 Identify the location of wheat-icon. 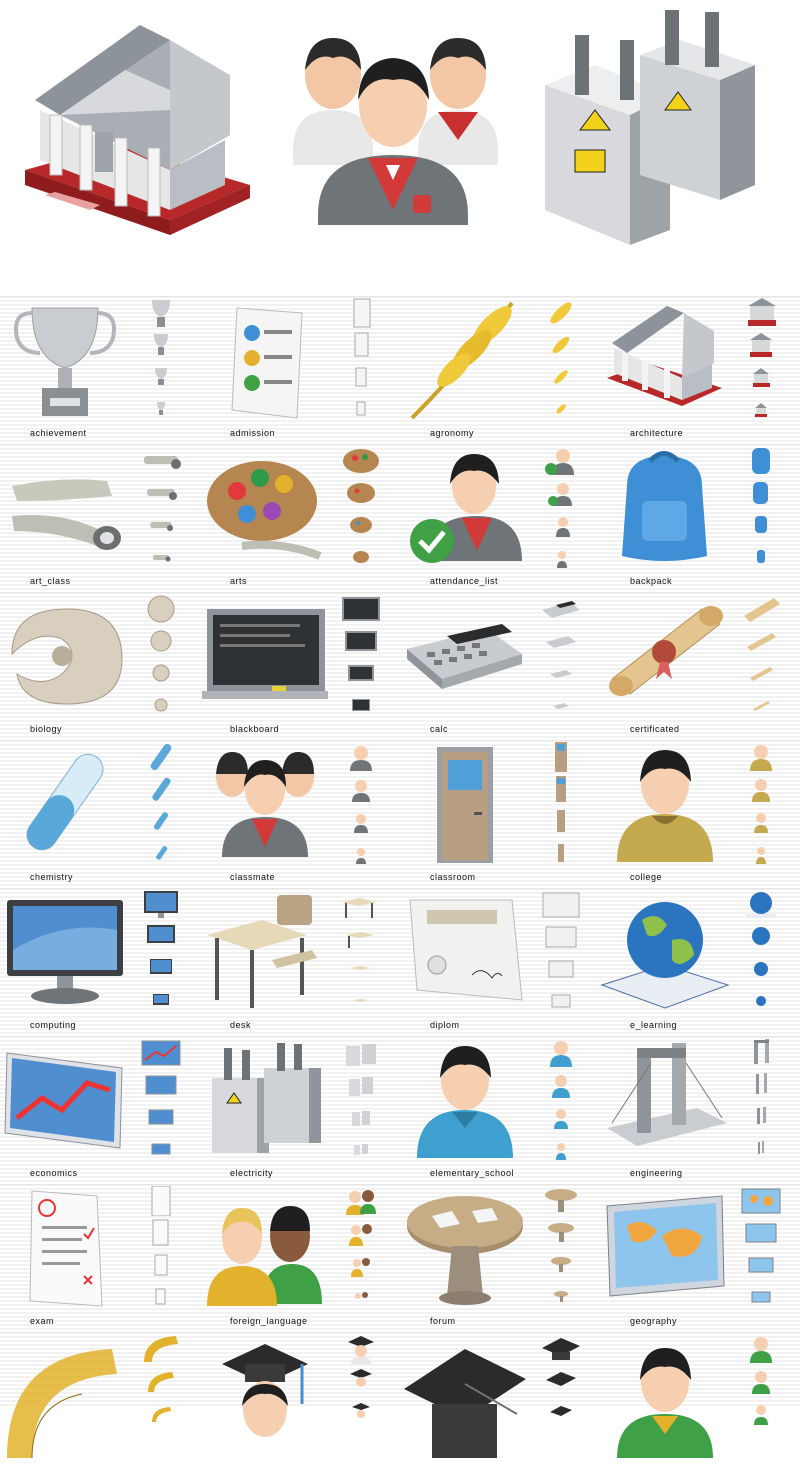
(561, 377).